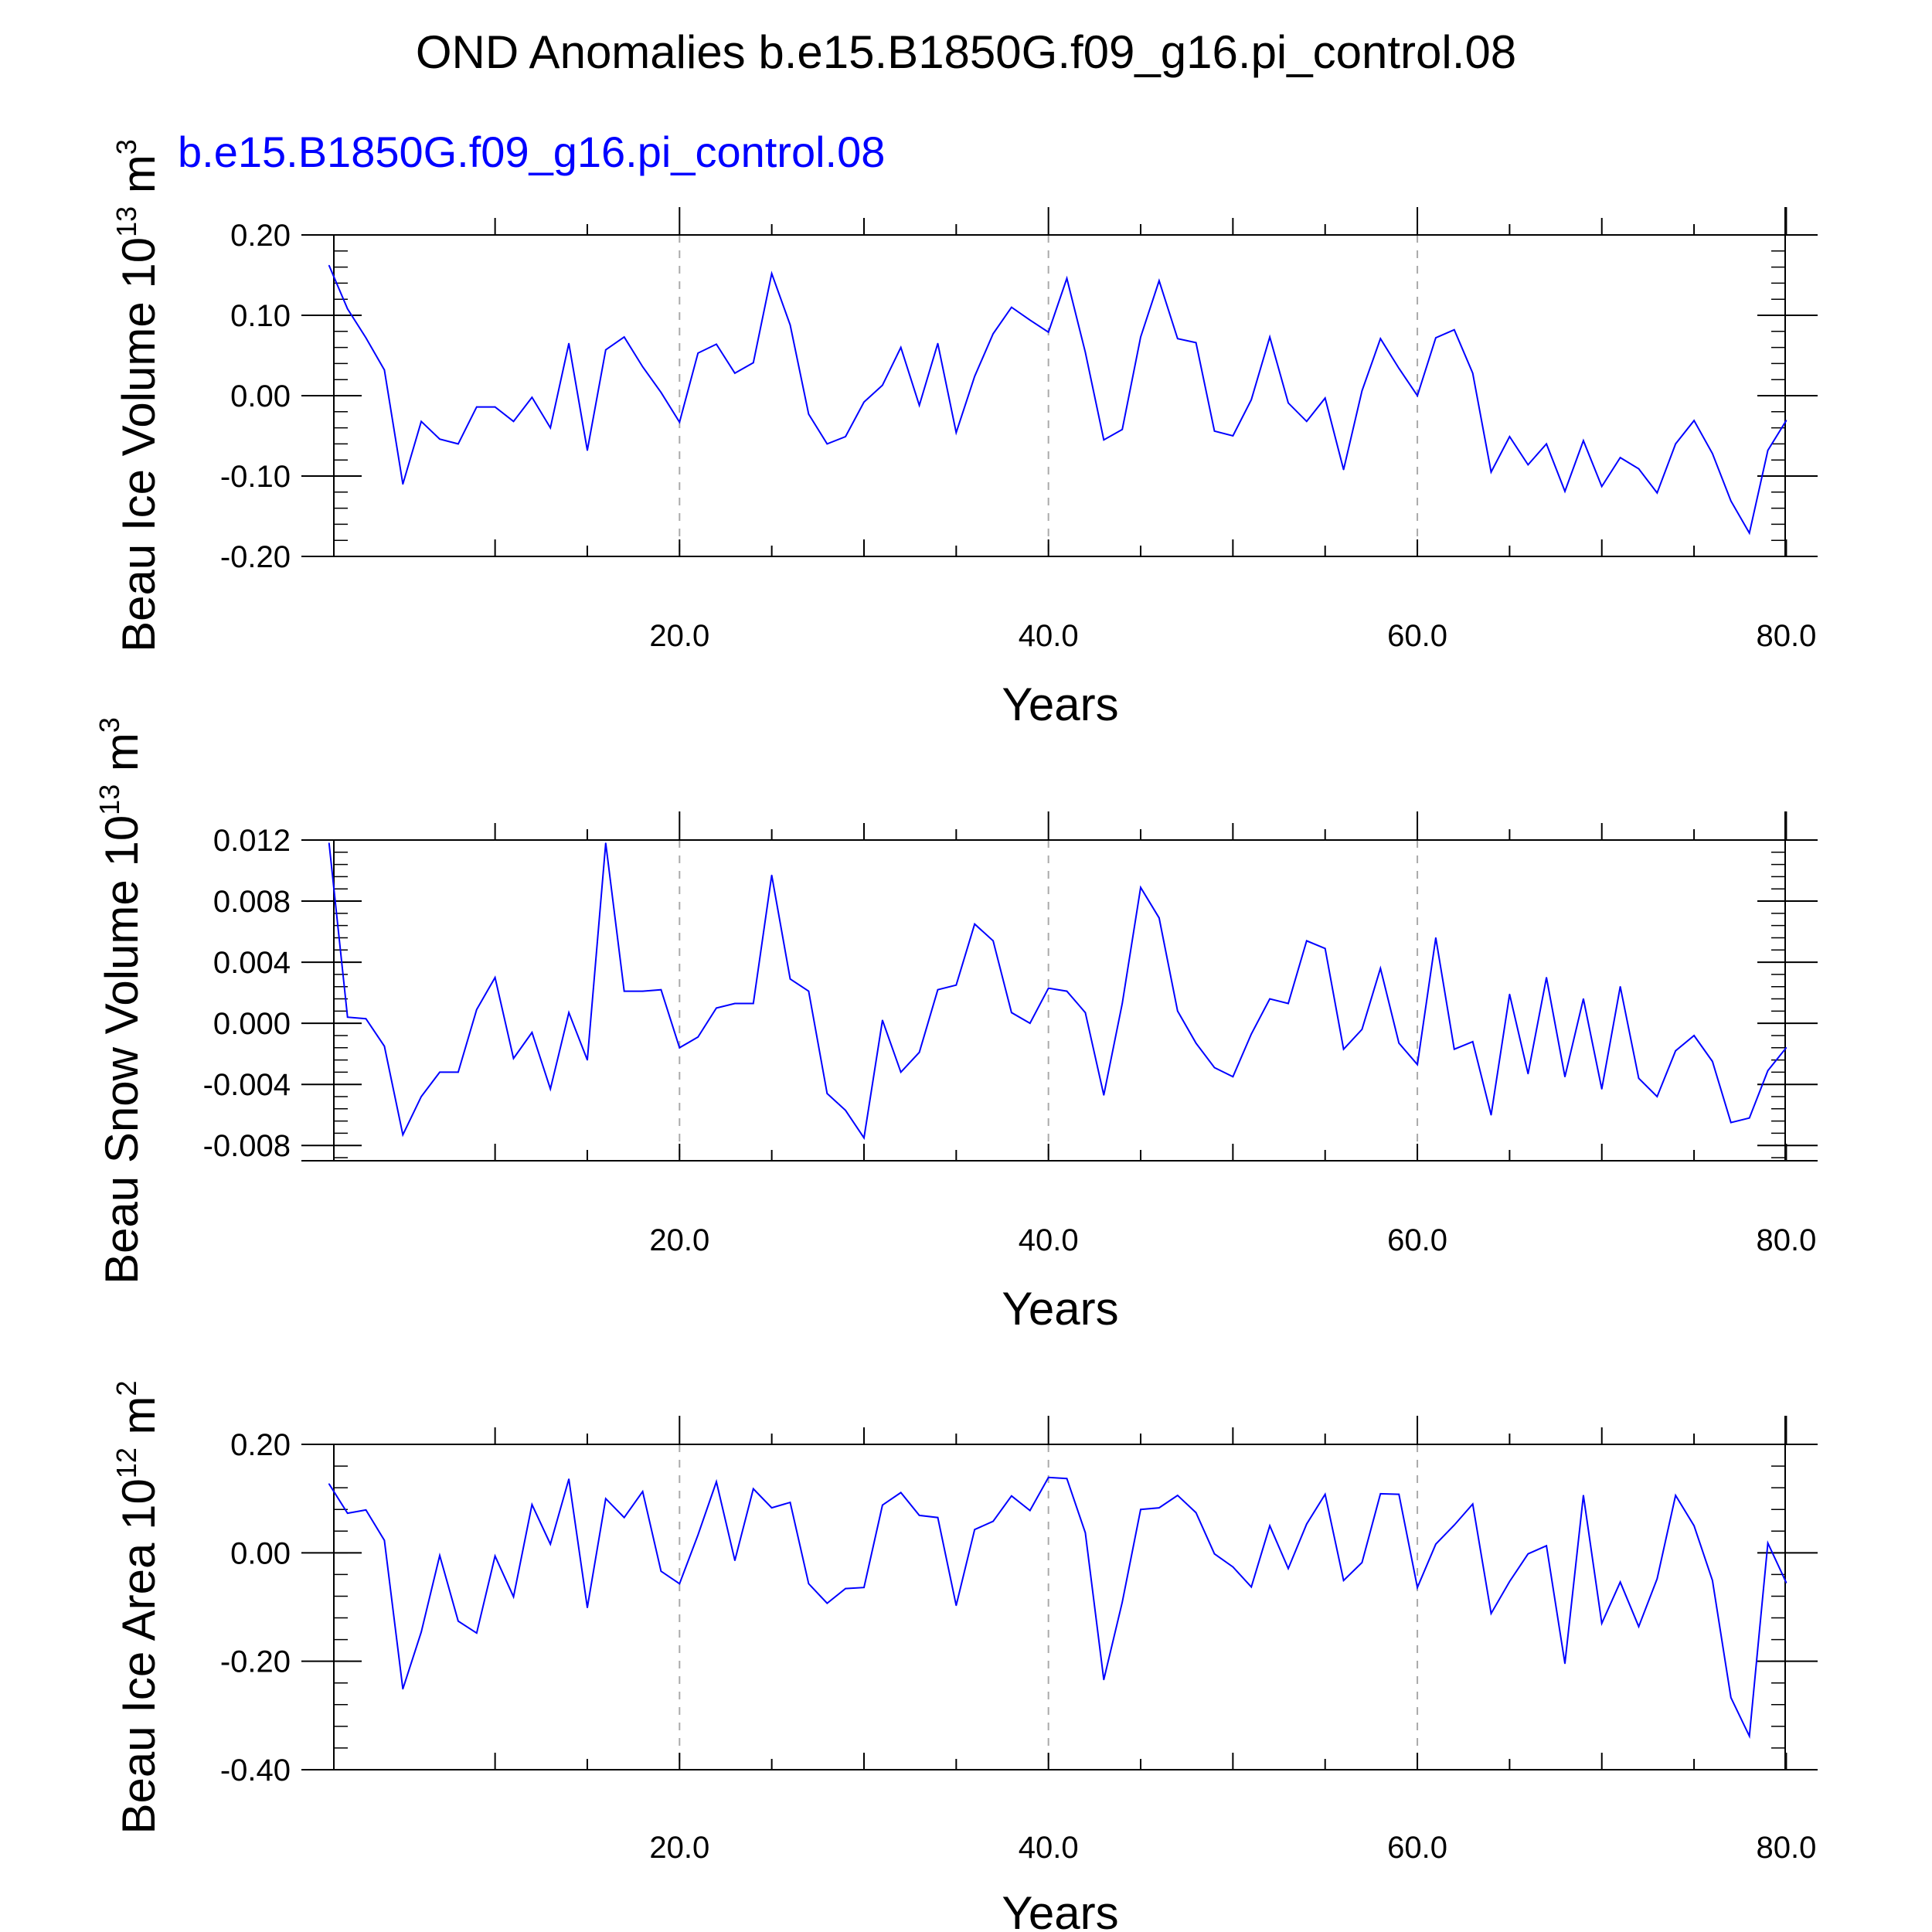 Image resolution: width=1932 pixels, height=1932 pixels. Describe the element at coordinates (260, 1553) in the screenshot. I see `y-tick-label-2: 0.00` at that location.